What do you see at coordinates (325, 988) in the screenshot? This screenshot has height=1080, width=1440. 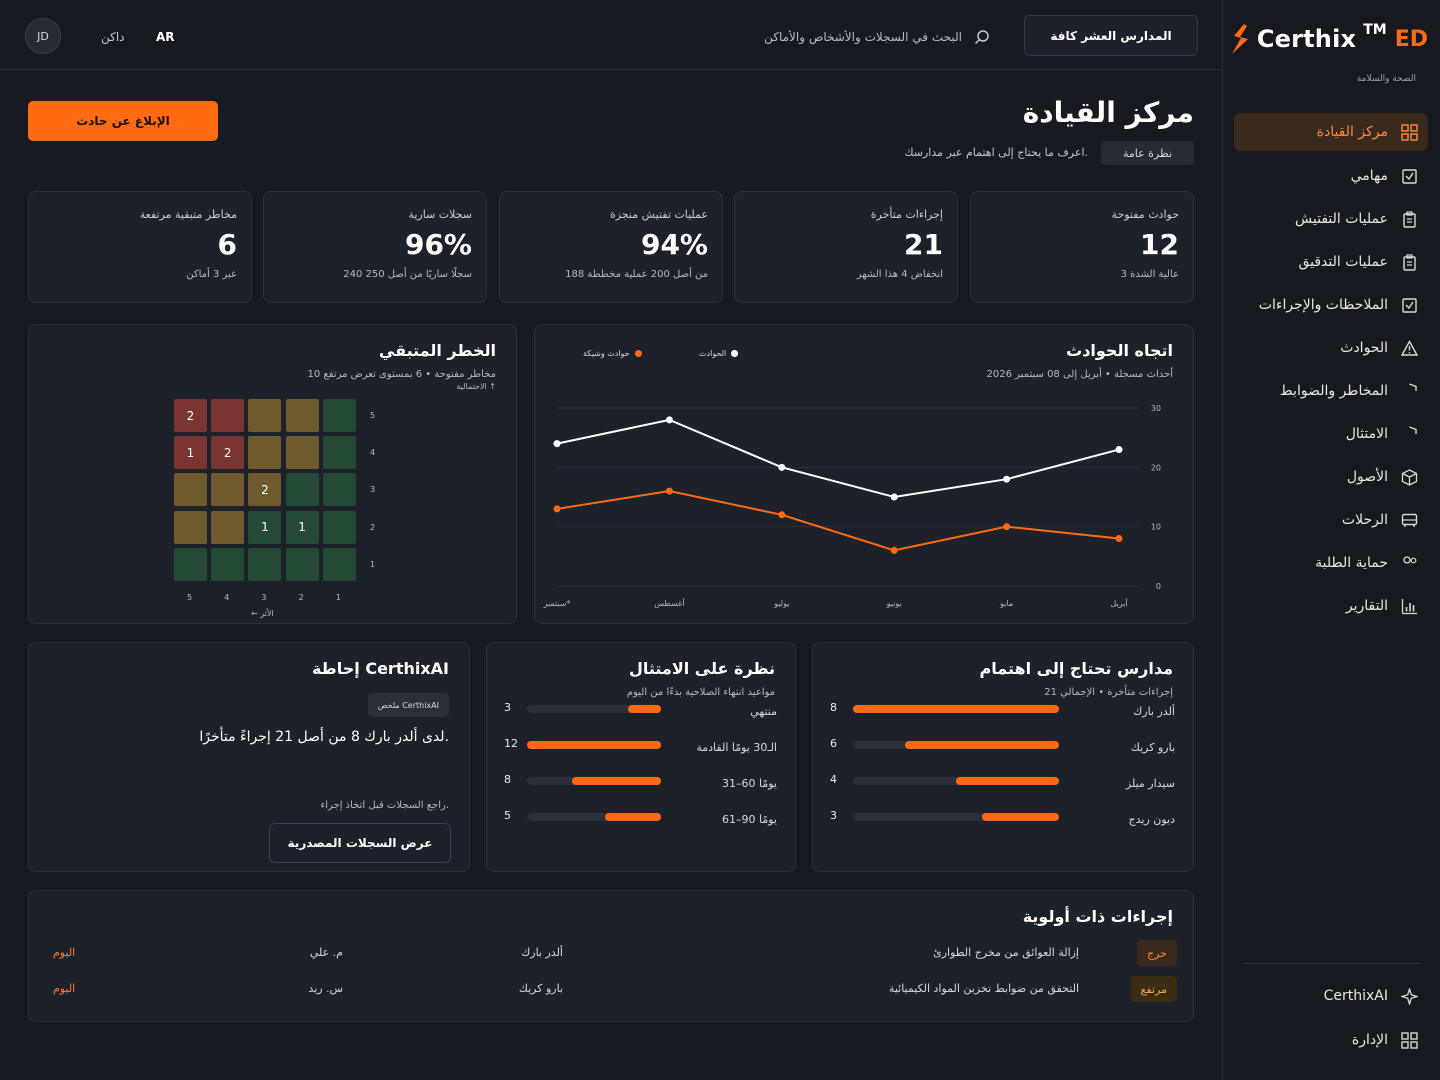 I see `action-owner: س. ريد` at bounding box center [325, 988].